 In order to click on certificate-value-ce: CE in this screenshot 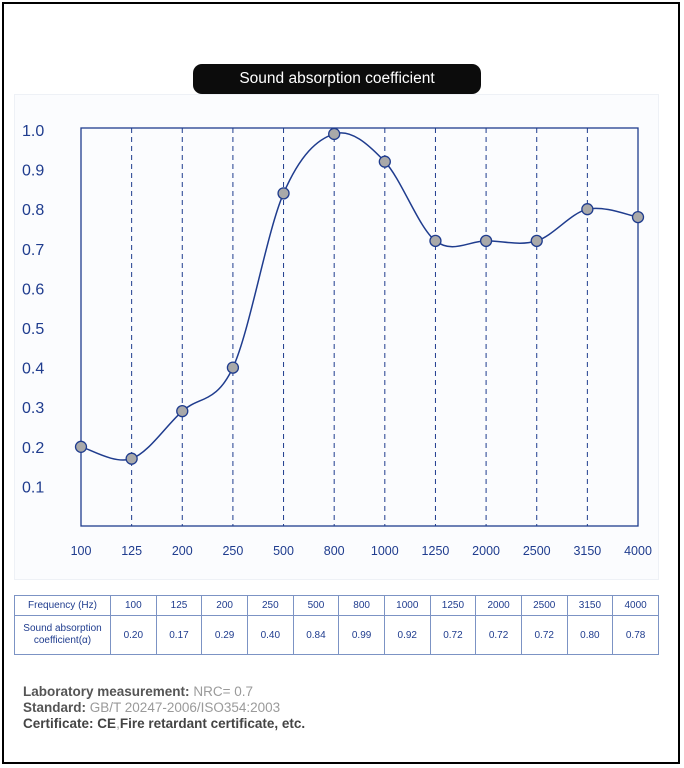, I will do `click(107, 723)`.